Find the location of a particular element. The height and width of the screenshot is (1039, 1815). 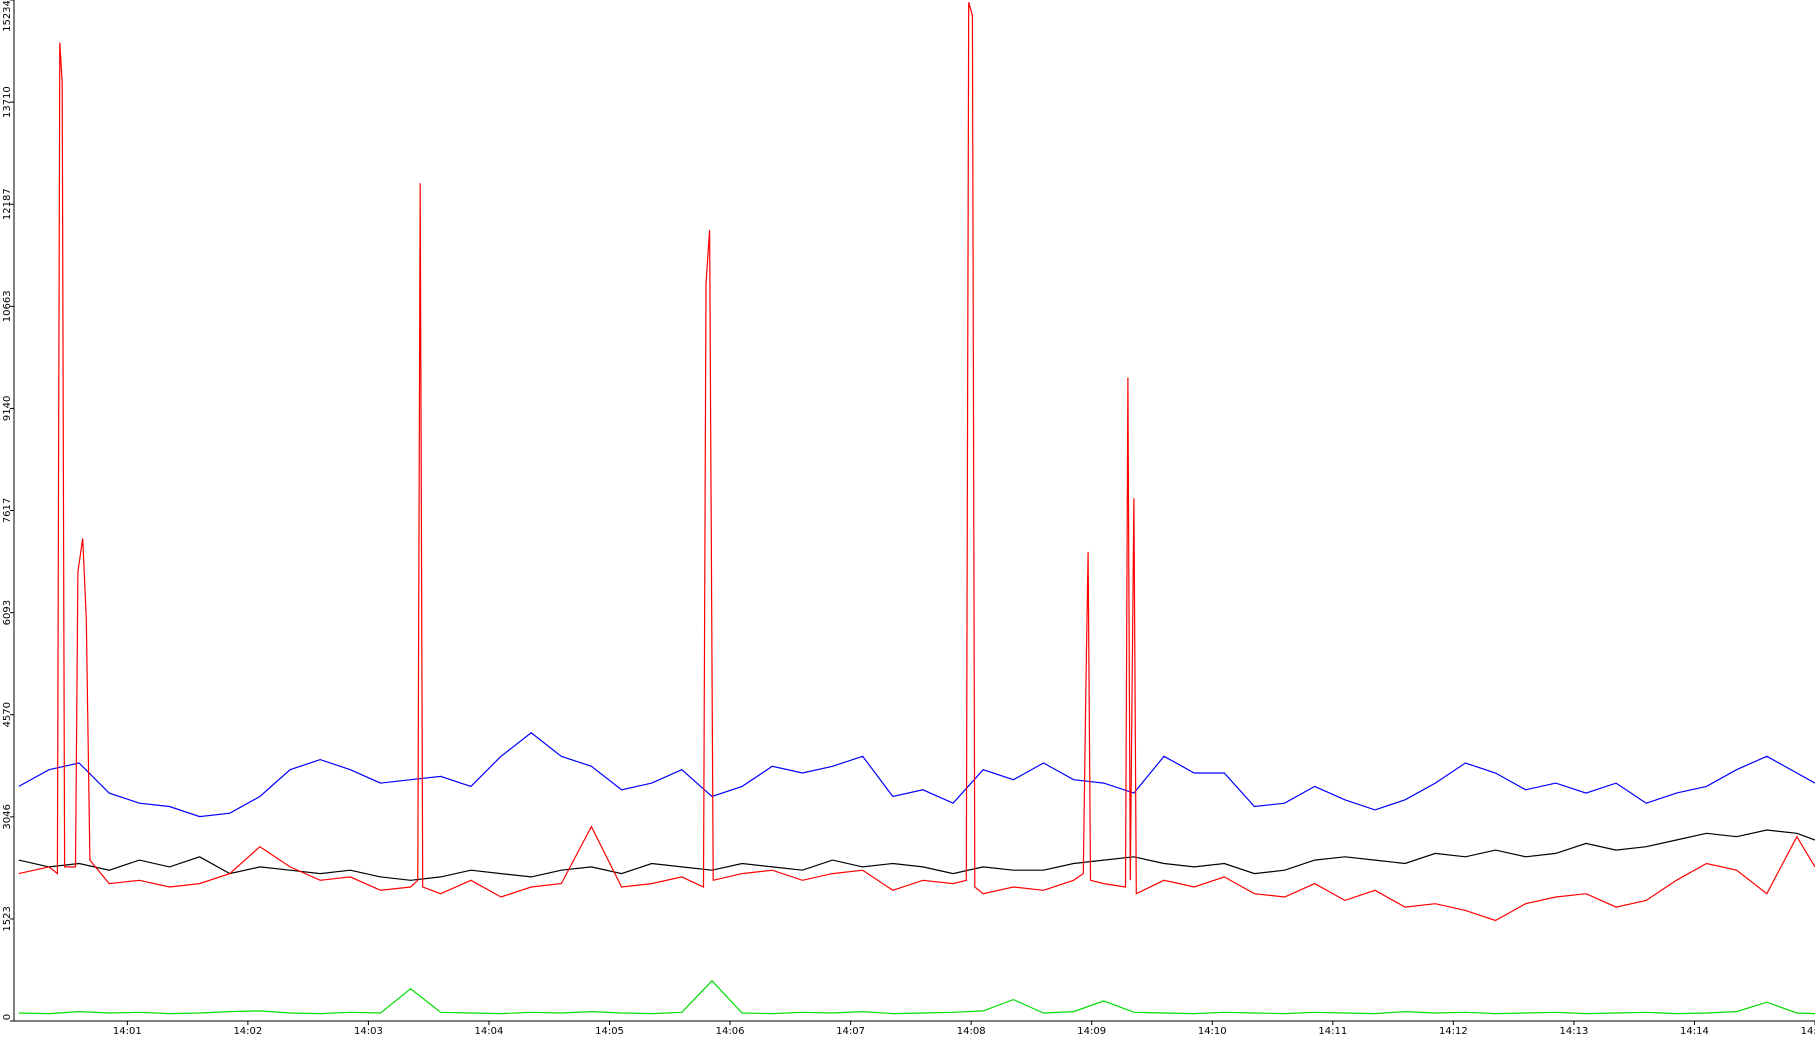

y-tick-label: 0 is located at coordinates (7, 1017).